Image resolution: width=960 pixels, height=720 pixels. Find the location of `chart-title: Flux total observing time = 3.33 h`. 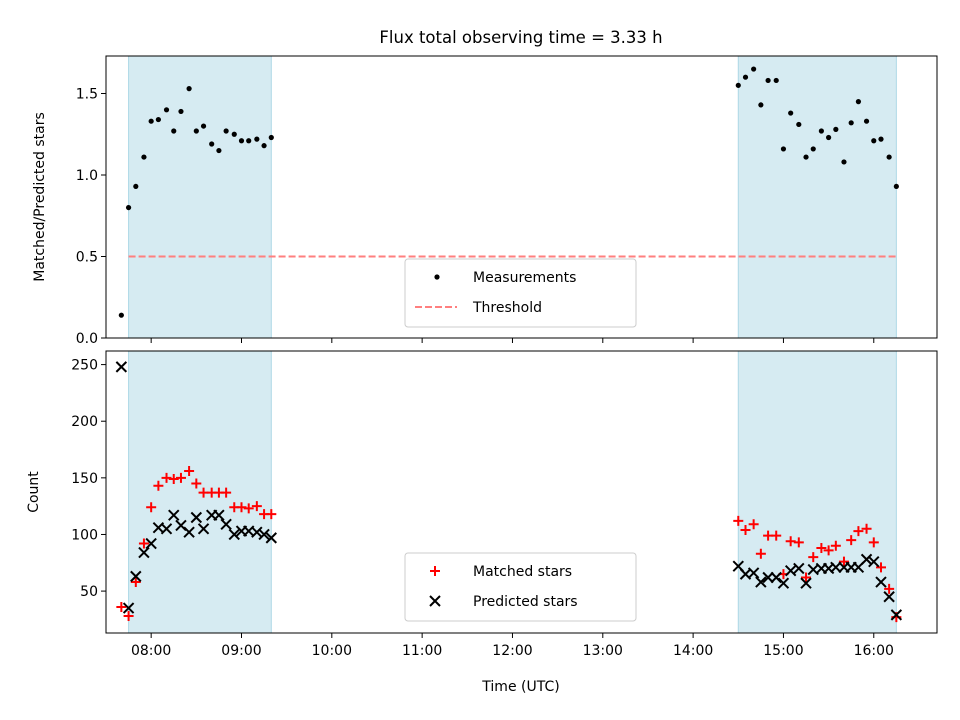

chart-title: Flux total observing time = 3.33 h is located at coordinates (520, 37).